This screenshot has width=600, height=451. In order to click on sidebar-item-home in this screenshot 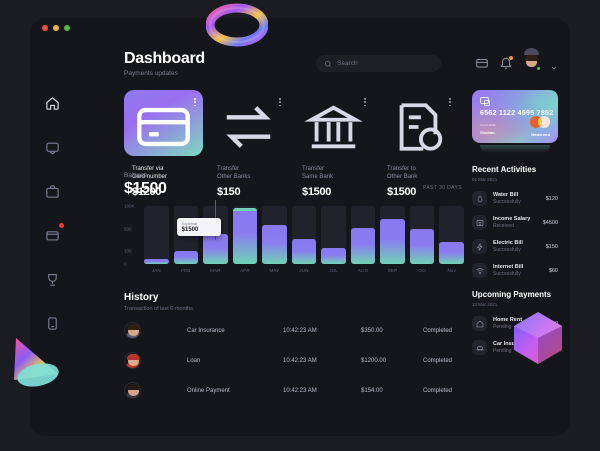, I will do `click(52, 103)`.